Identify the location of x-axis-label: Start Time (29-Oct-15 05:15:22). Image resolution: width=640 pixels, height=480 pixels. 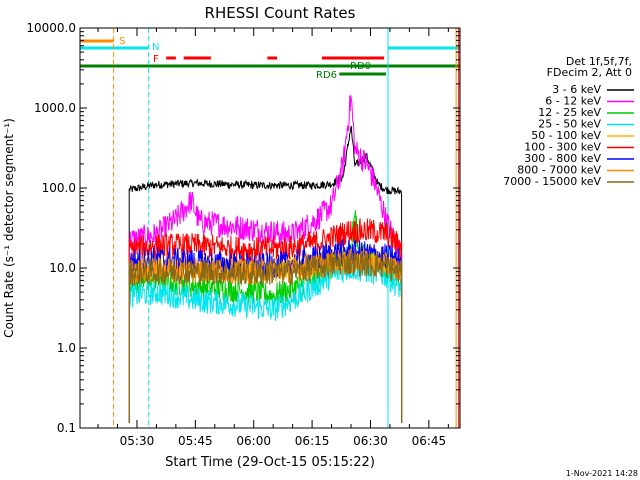
(270, 462).